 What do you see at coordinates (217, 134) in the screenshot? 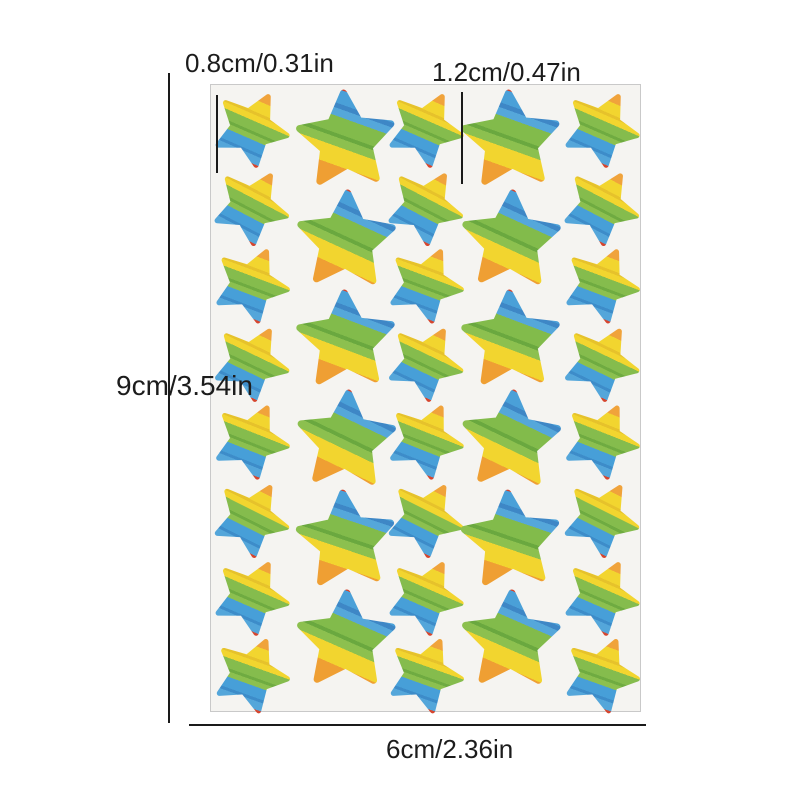
I see `small-star-measure-line` at bounding box center [217, 134].